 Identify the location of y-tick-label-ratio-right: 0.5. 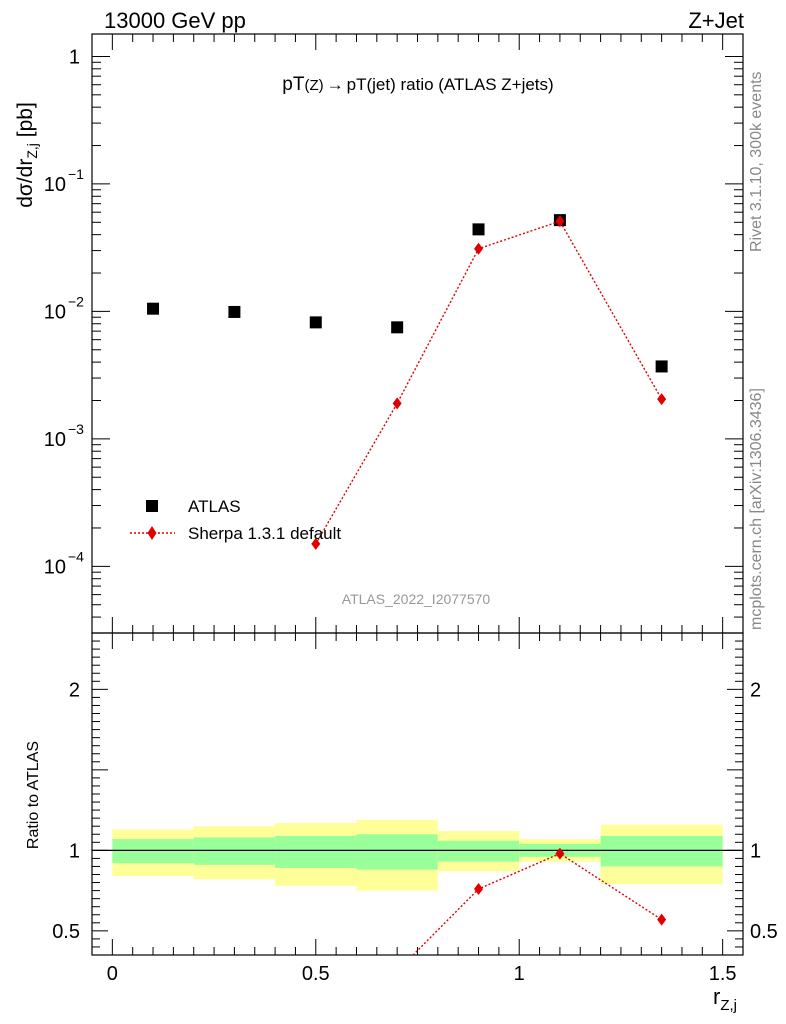
(764, 932).